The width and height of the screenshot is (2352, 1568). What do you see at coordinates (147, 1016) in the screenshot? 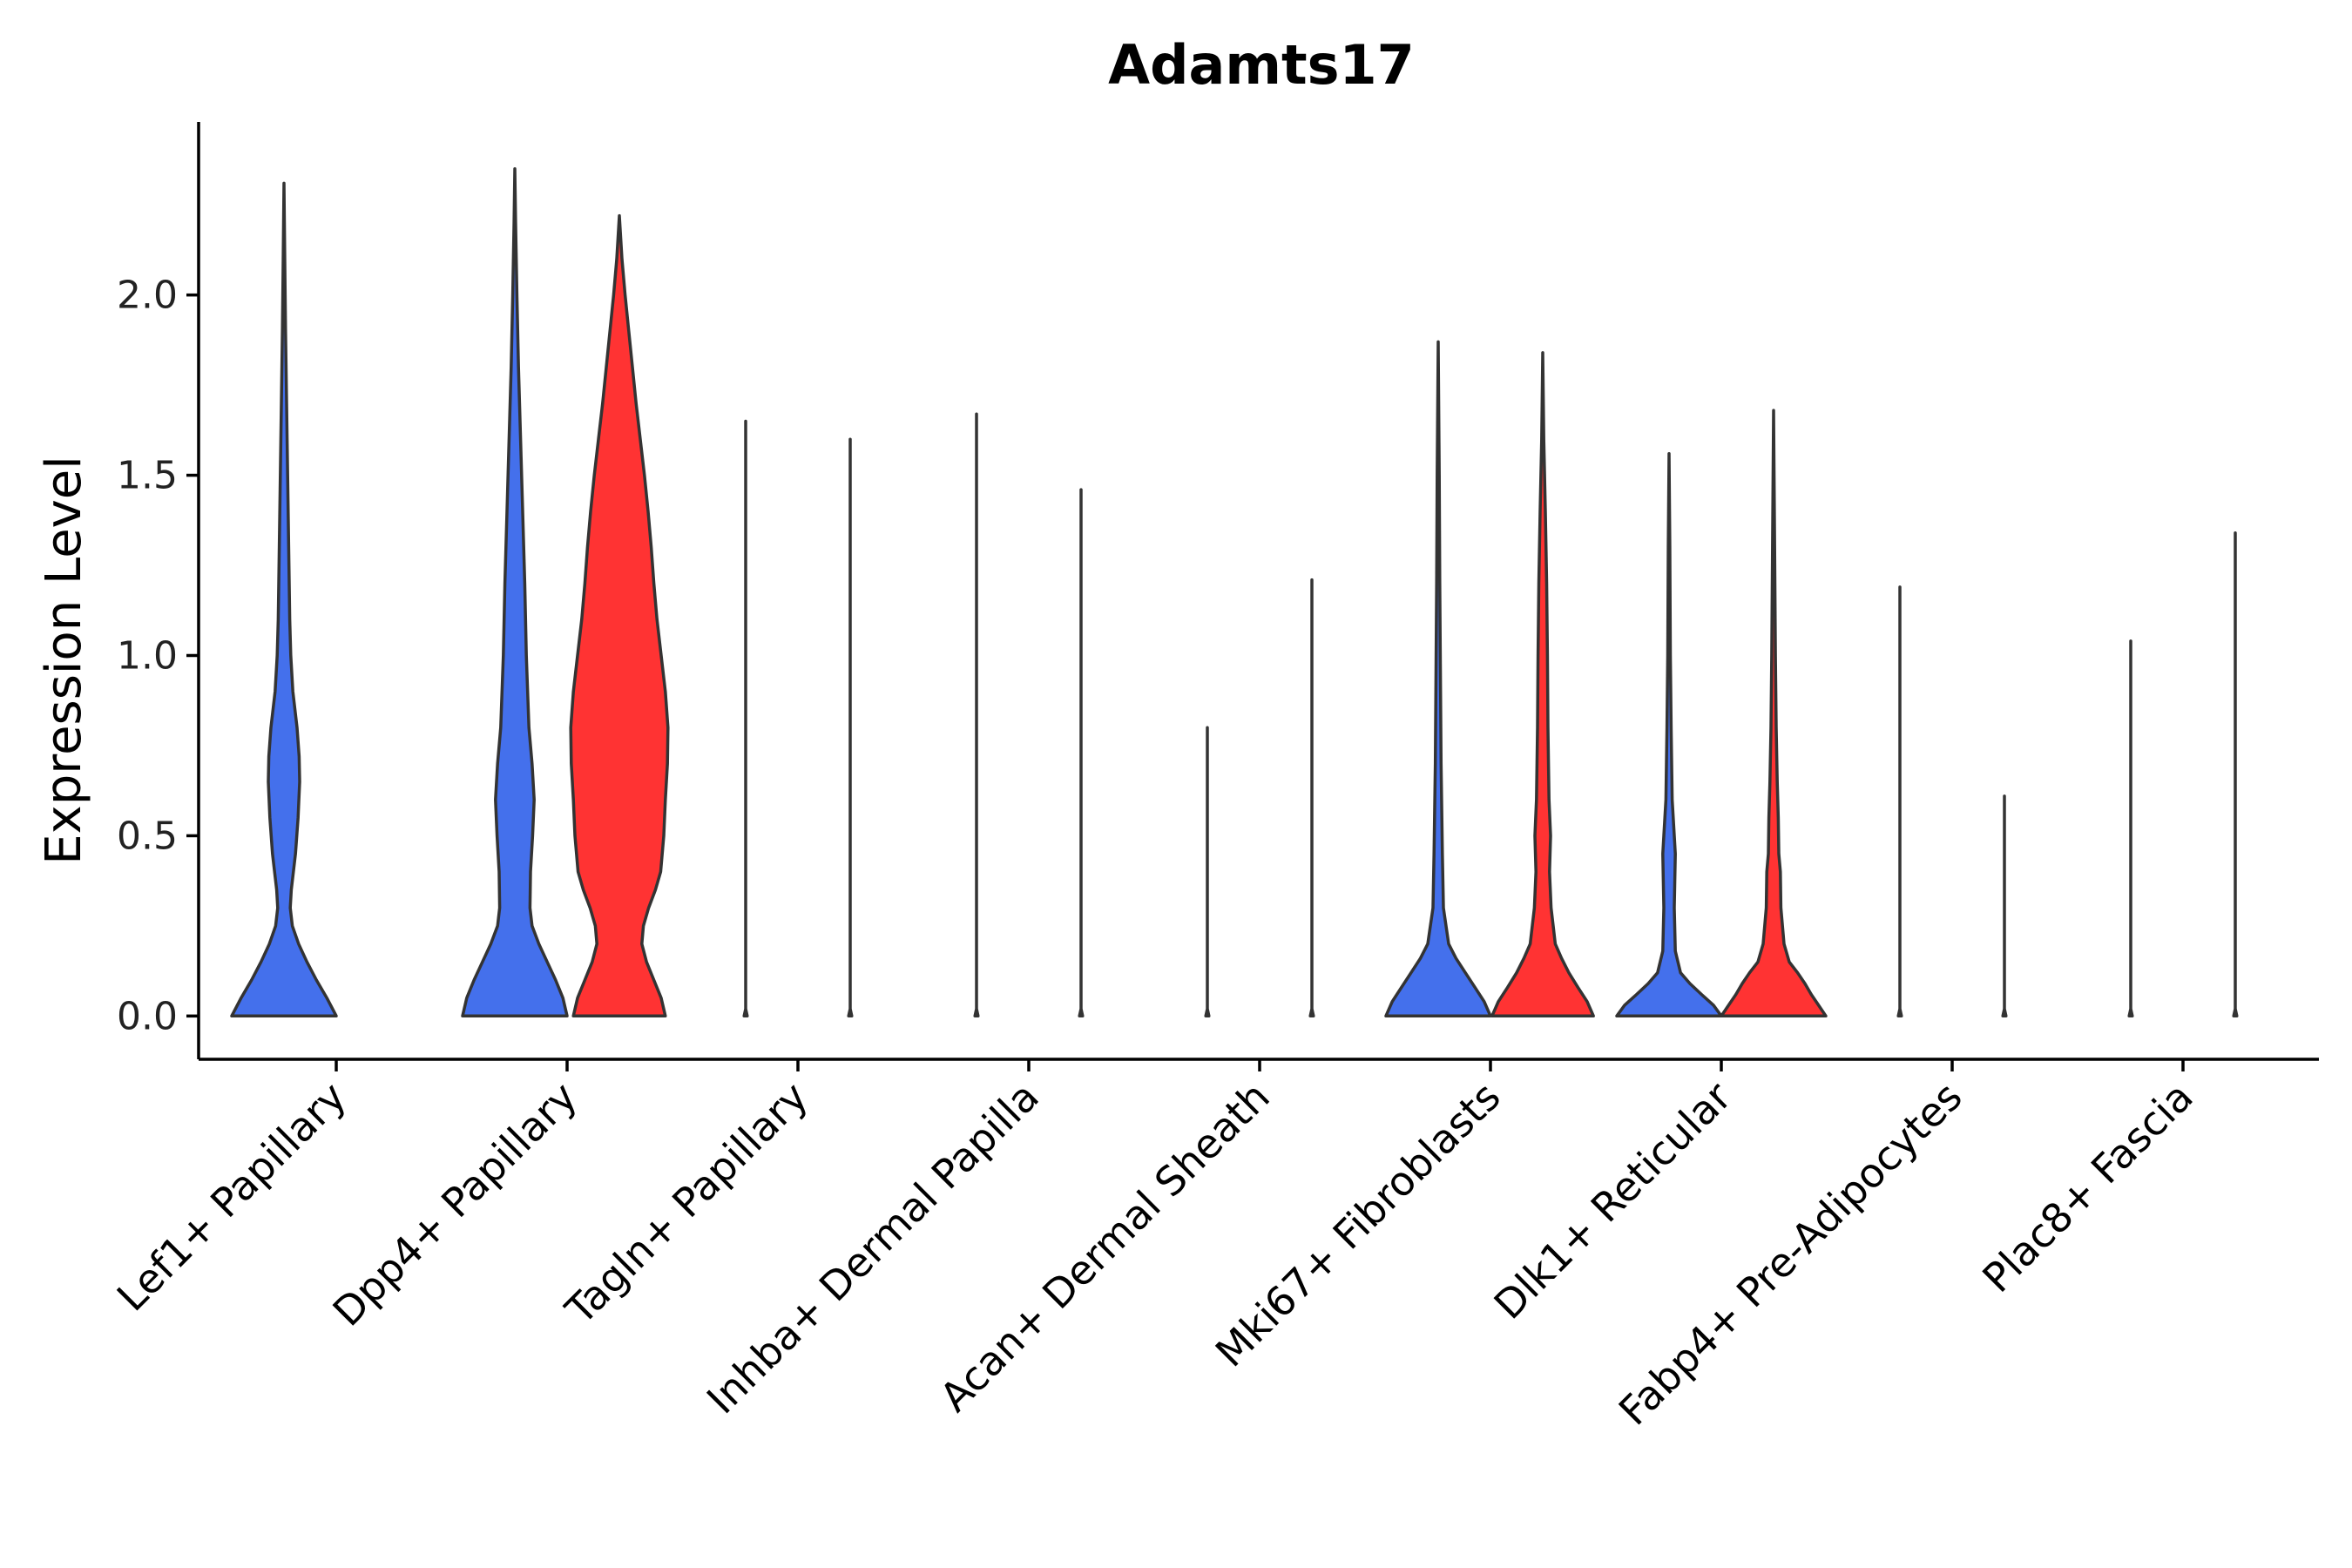
I see `y-tick-label: 0.0` at bounding box center [147, 1016].